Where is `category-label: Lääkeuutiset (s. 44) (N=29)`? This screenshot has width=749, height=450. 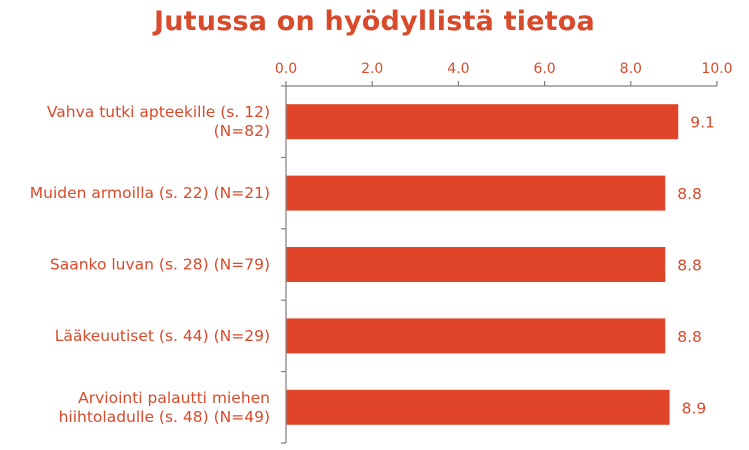
category-label: Lääkeuutiset (s. 44) (N=29) is located at coordinates (162, 336).